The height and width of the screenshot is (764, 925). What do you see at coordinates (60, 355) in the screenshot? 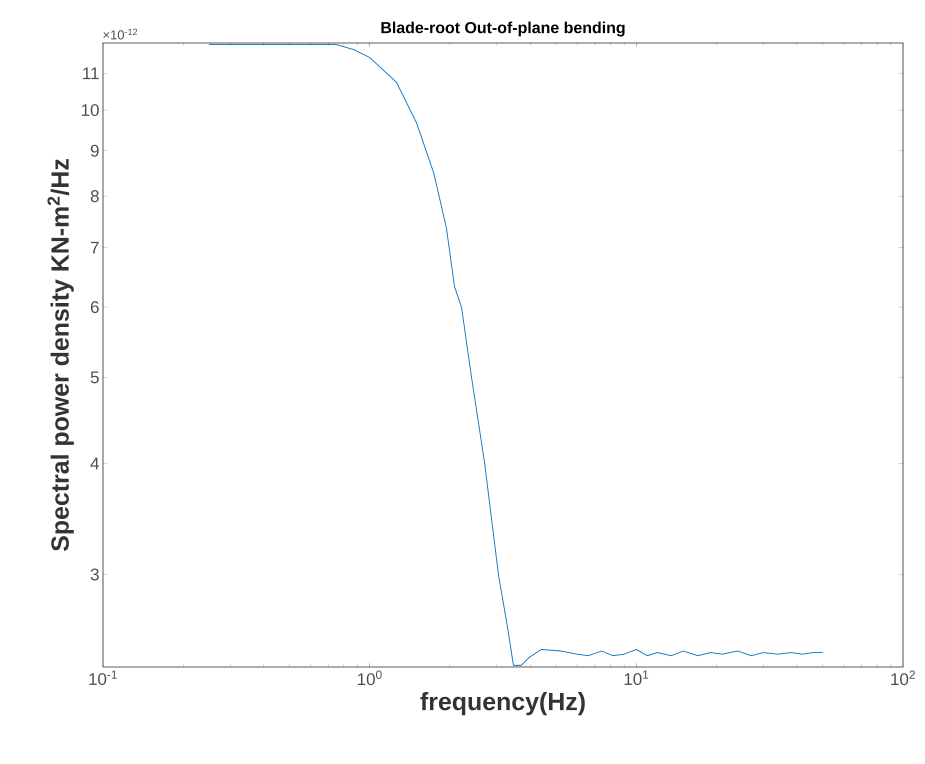
I see `y-axis-title: Spectral power density KN-m$^{2}$/Hz` at bounding box center [60, 355].